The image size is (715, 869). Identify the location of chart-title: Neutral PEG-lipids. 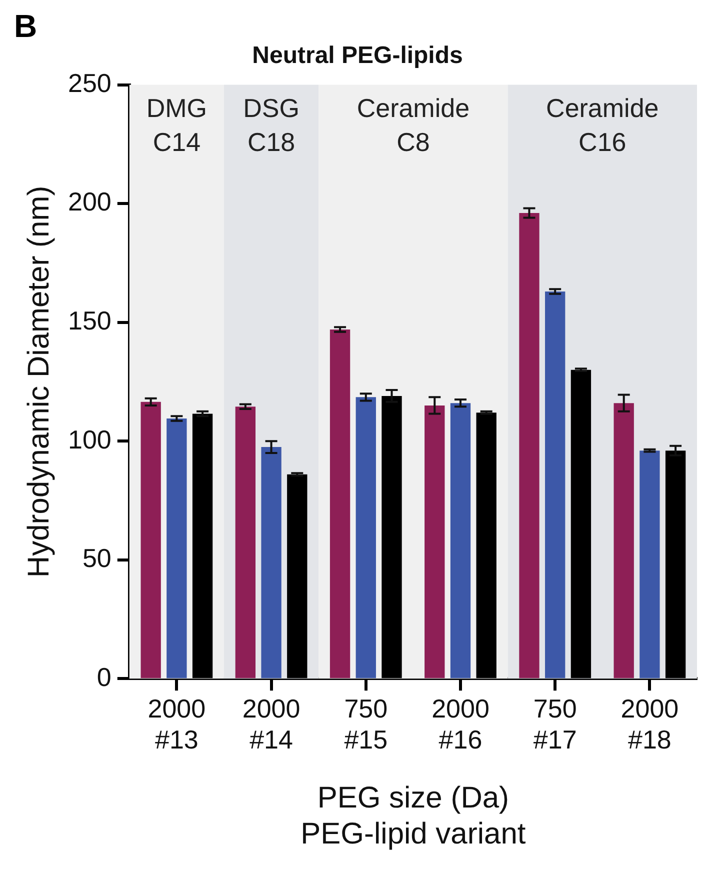
(357, 56).